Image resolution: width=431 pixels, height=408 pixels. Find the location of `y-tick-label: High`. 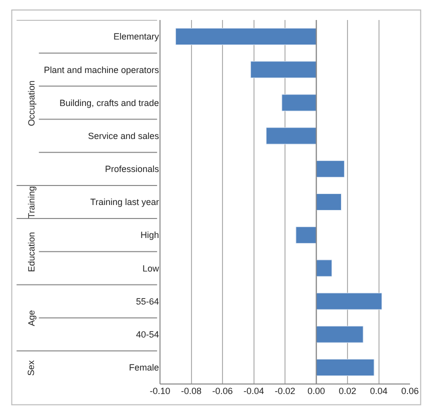

y-tick-label: High is located at coordinates (149, 235).